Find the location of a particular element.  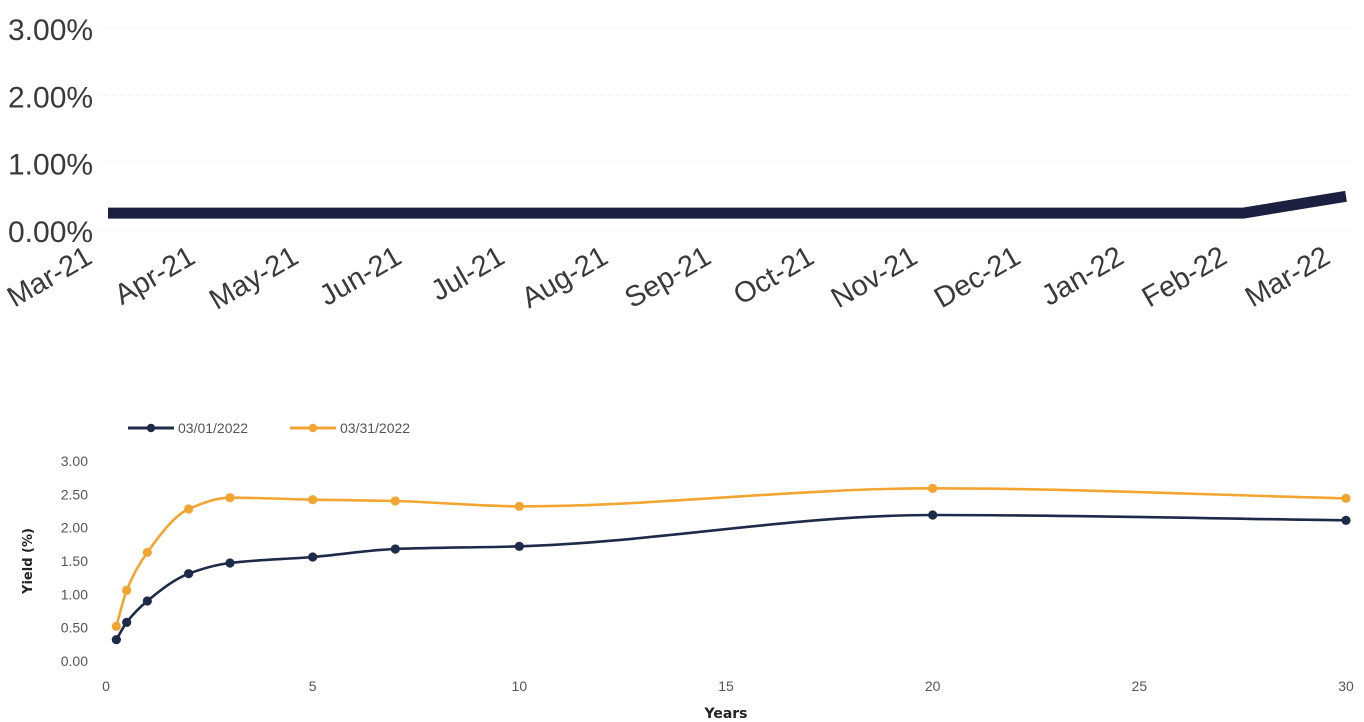

y-tick-label: 2.00% is located at coordinates (50, 97).